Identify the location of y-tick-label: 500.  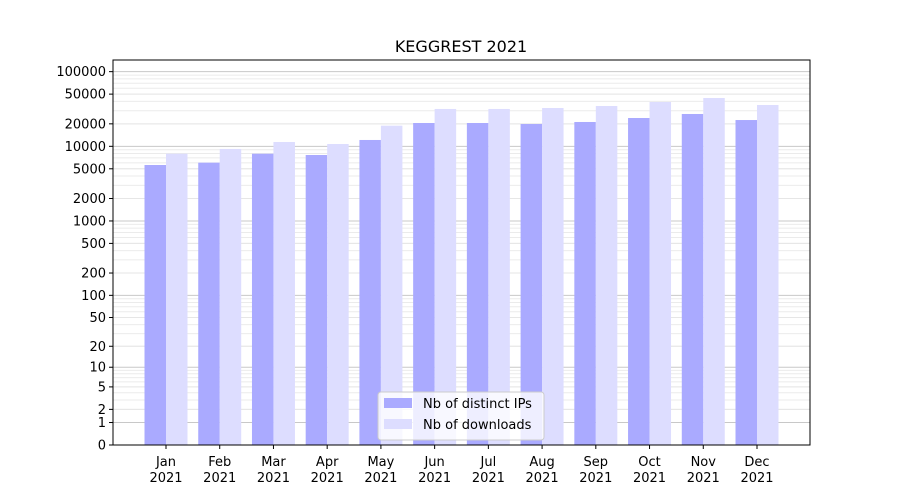
(93, 244).